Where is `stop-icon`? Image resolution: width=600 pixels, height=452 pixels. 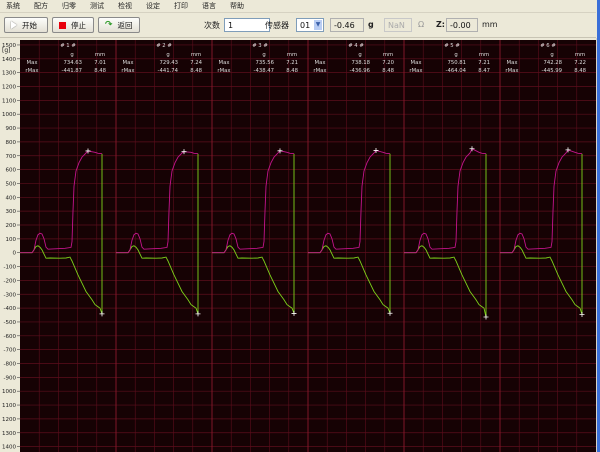 stop-icon is located at coordinates (62, 25).